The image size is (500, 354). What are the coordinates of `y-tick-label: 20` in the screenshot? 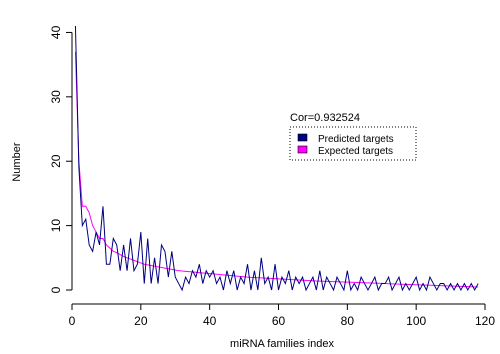 It's located at (56, 161).